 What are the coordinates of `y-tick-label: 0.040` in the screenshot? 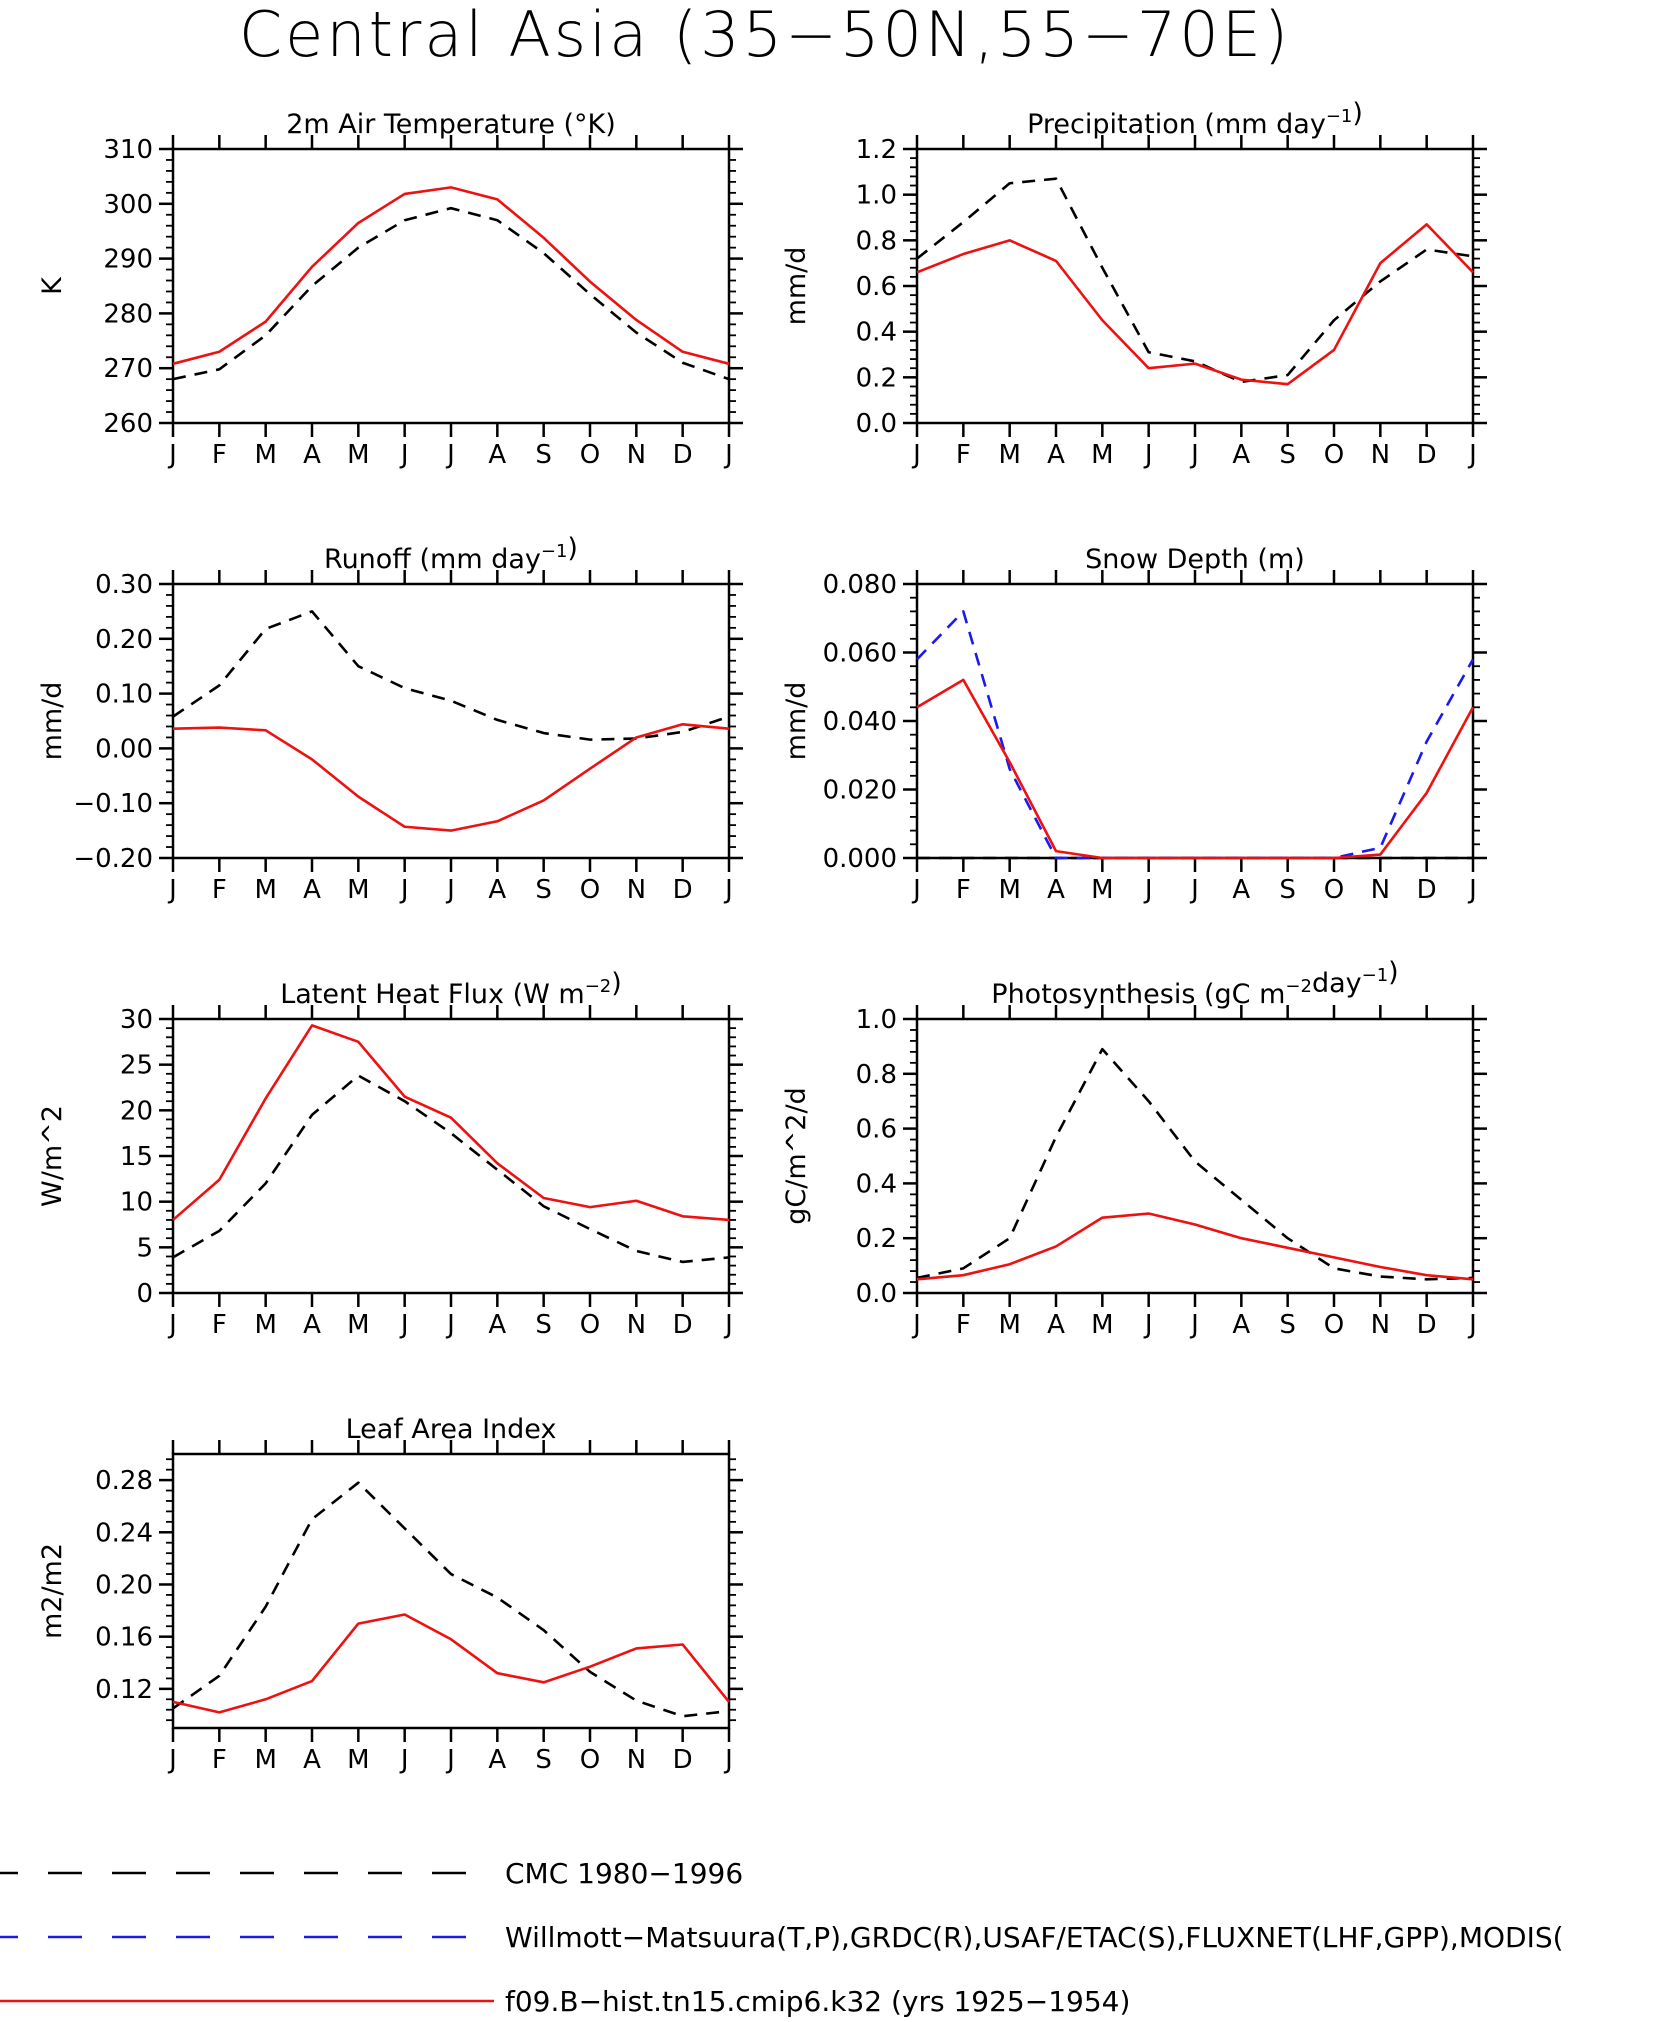 It's located at (860, 722).